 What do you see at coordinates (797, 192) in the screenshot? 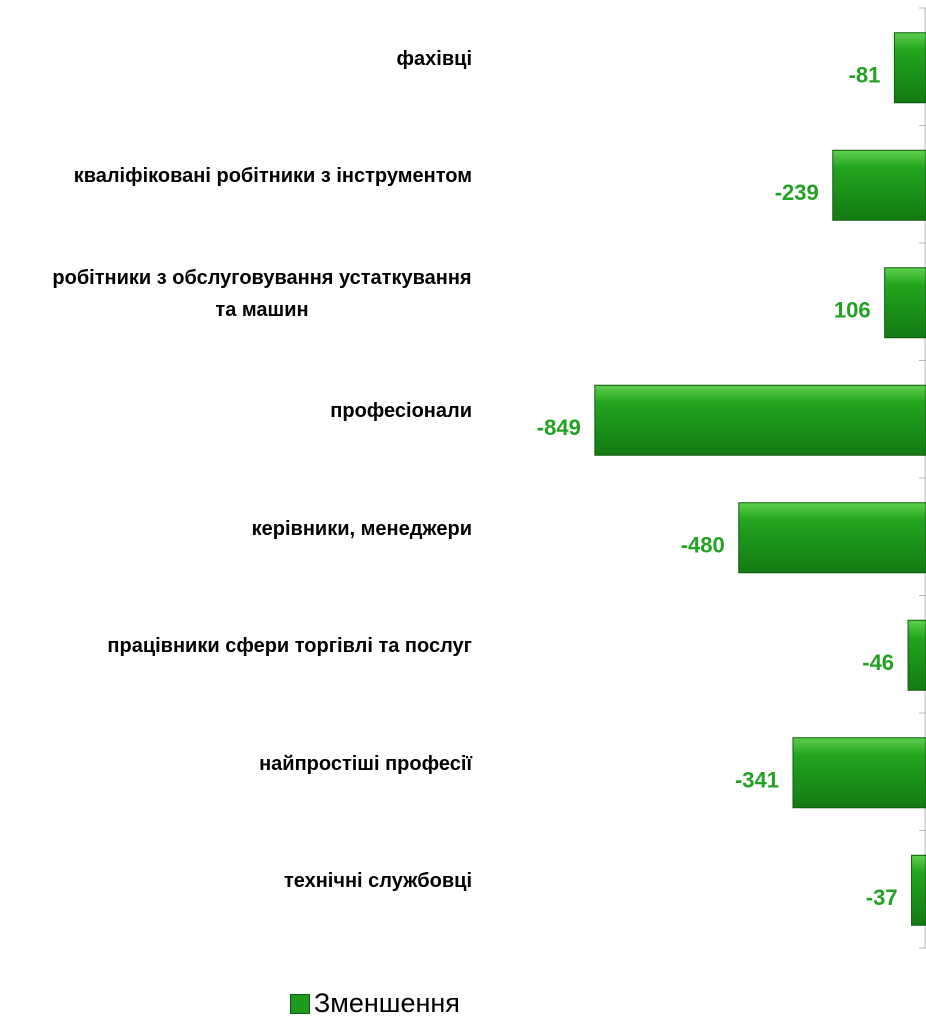
I see `value-label: -239` at bounding box center [797, 192].